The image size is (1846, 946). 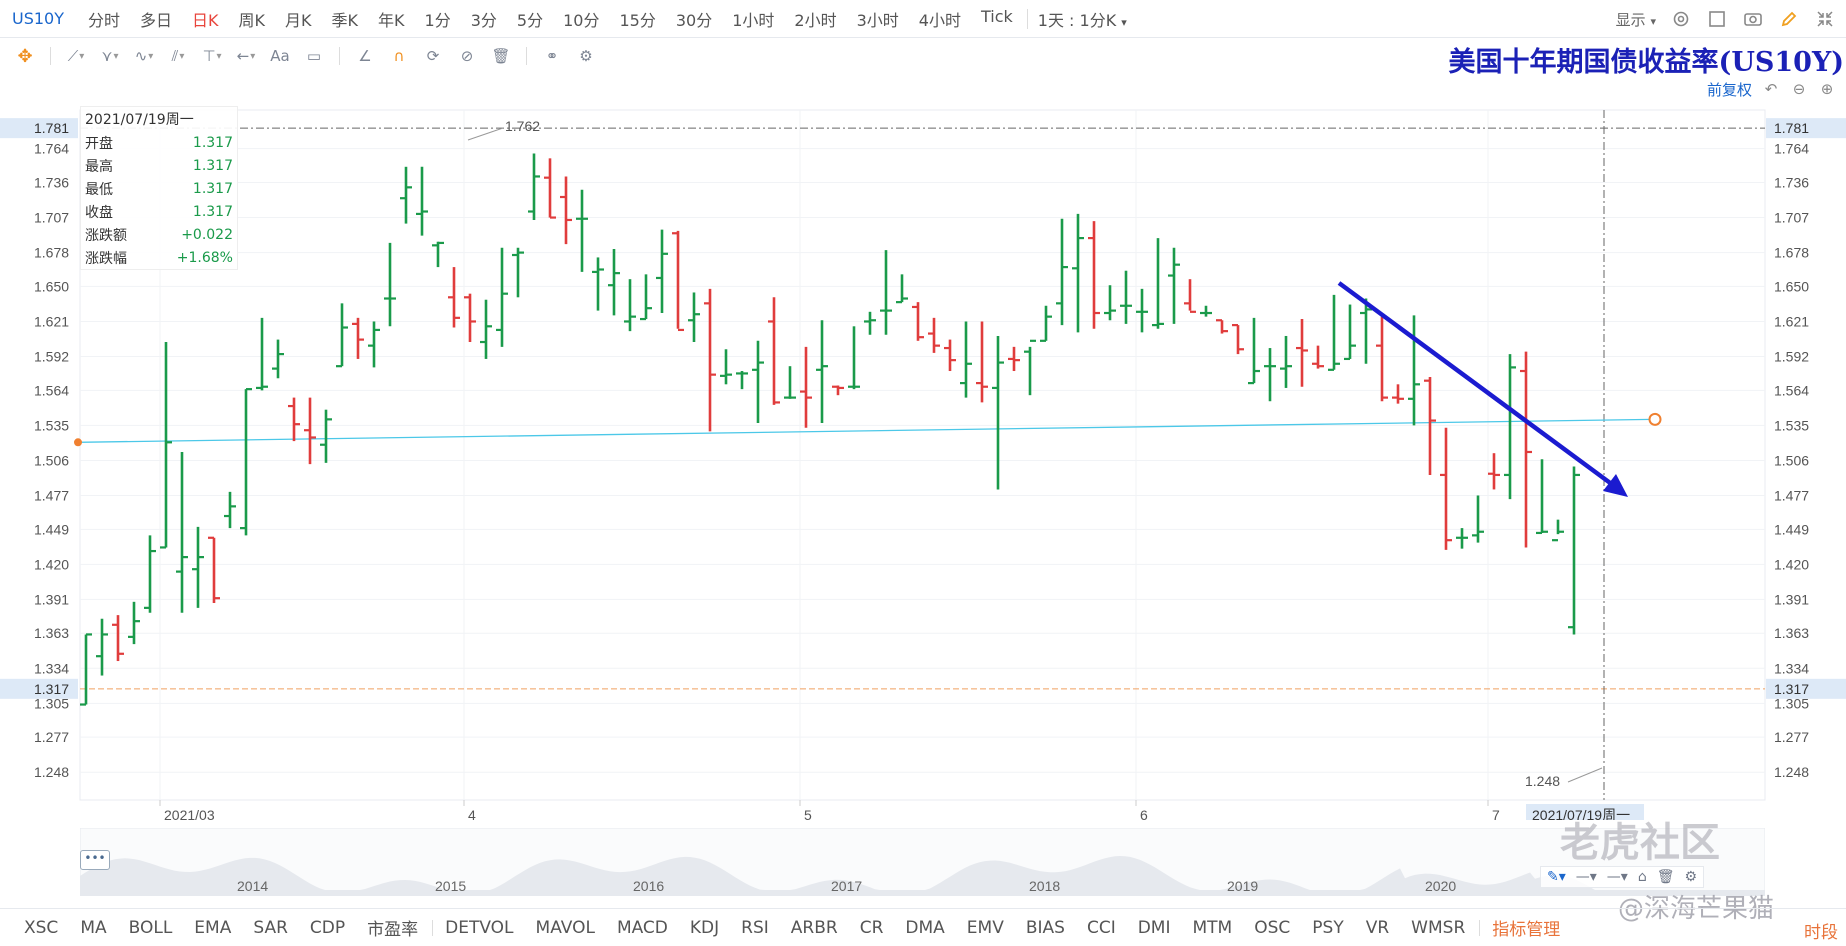 What do you see at coordinates (1753, 19) in the screenshot?
I see `camera-icon` at bounding box center [1753, 19].